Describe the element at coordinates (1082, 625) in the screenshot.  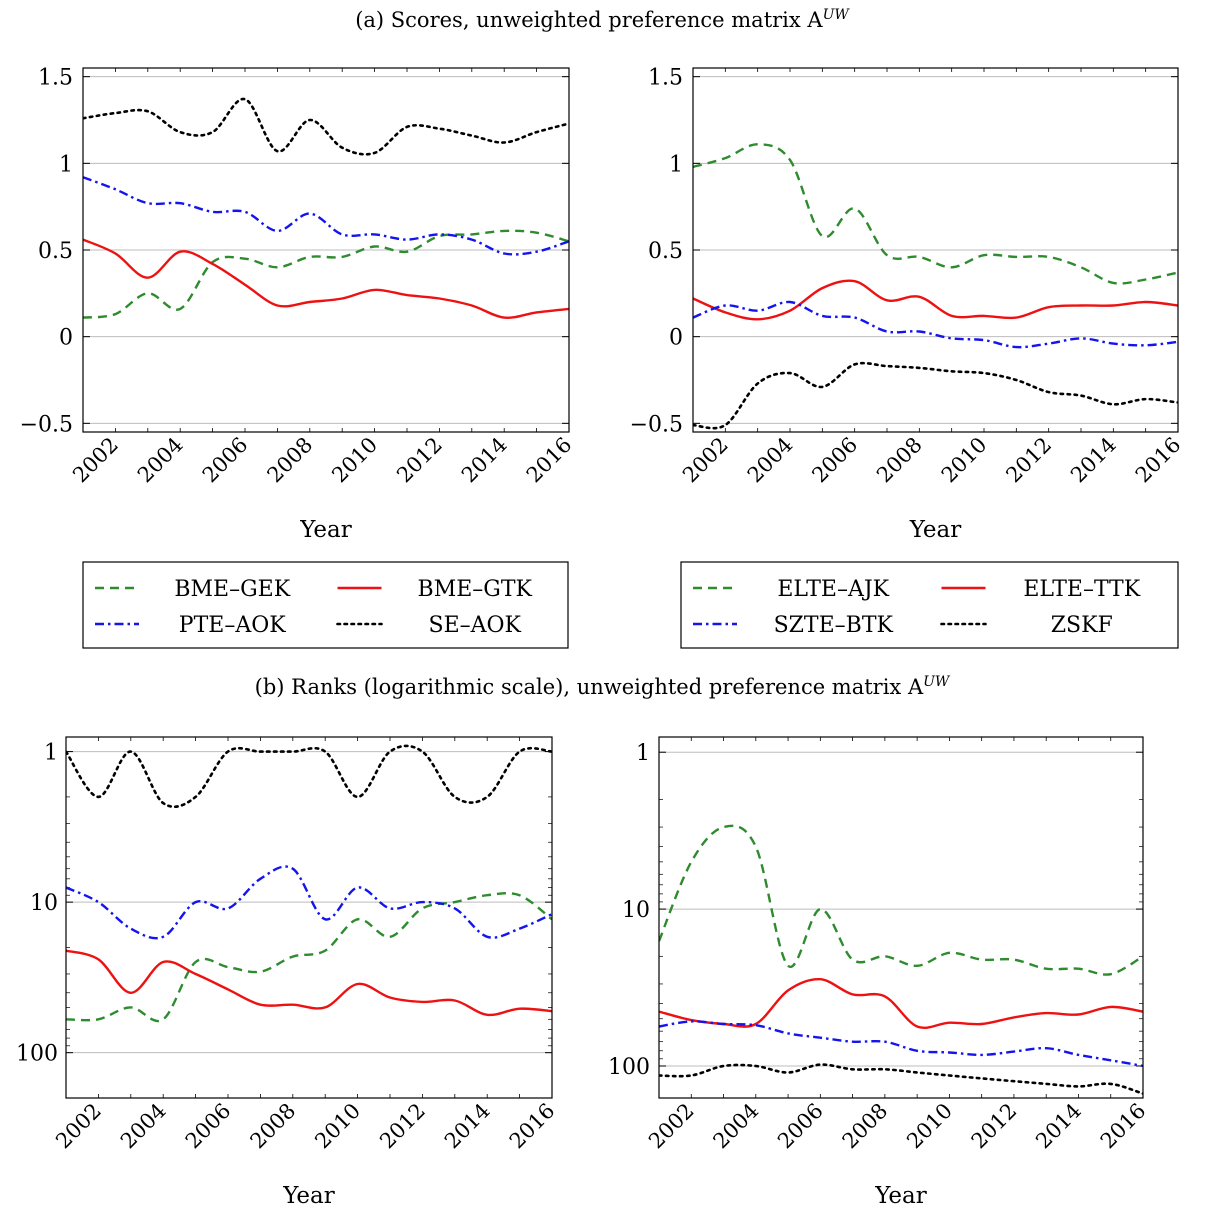
I see `legend-label: ZSKF` at that location.